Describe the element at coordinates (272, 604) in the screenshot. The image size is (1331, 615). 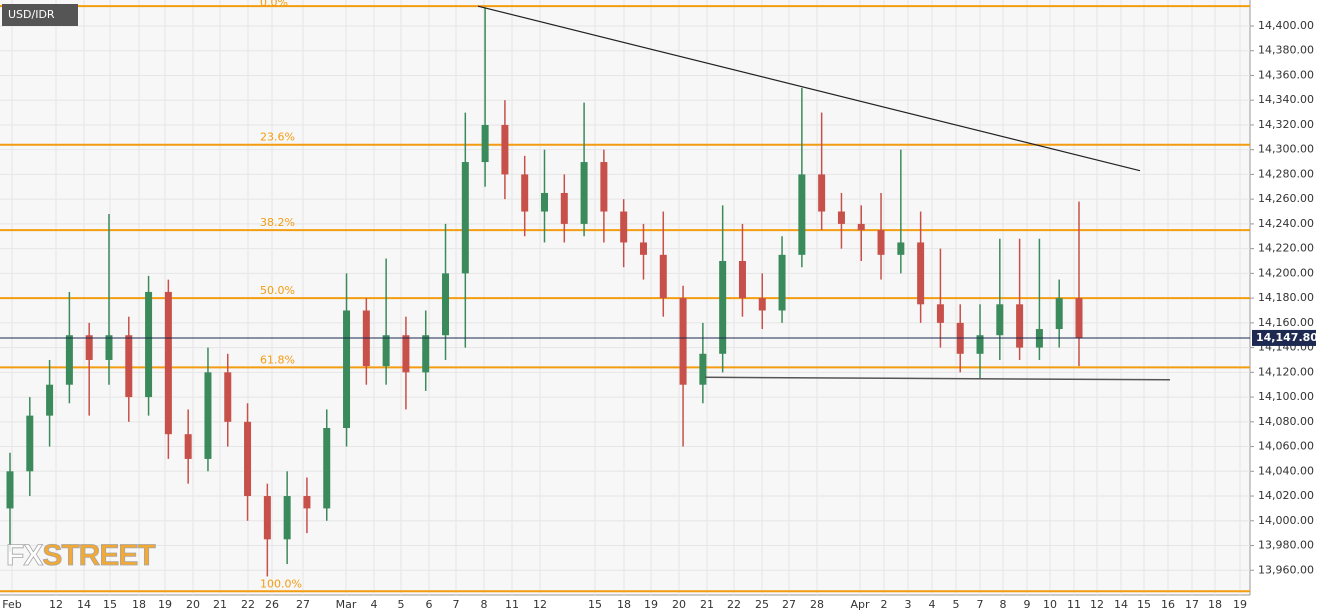
I see `x-tick-label: 26` at that location.